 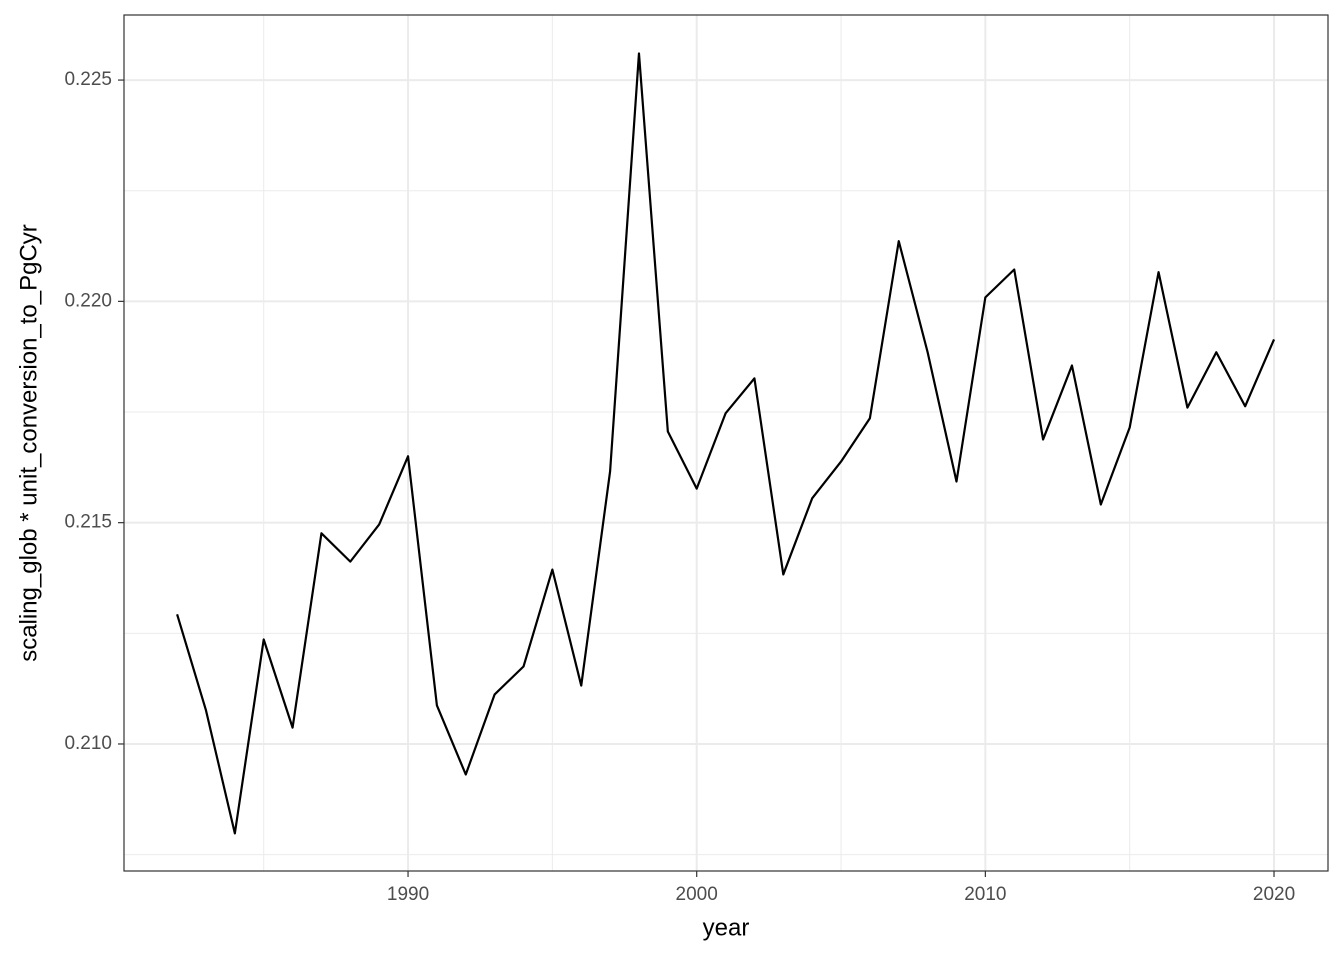 What do you see at coordinates (88, 743) in the screenshot?
I see `y-tick-label: 0.210` at bounding box center [88, 743].